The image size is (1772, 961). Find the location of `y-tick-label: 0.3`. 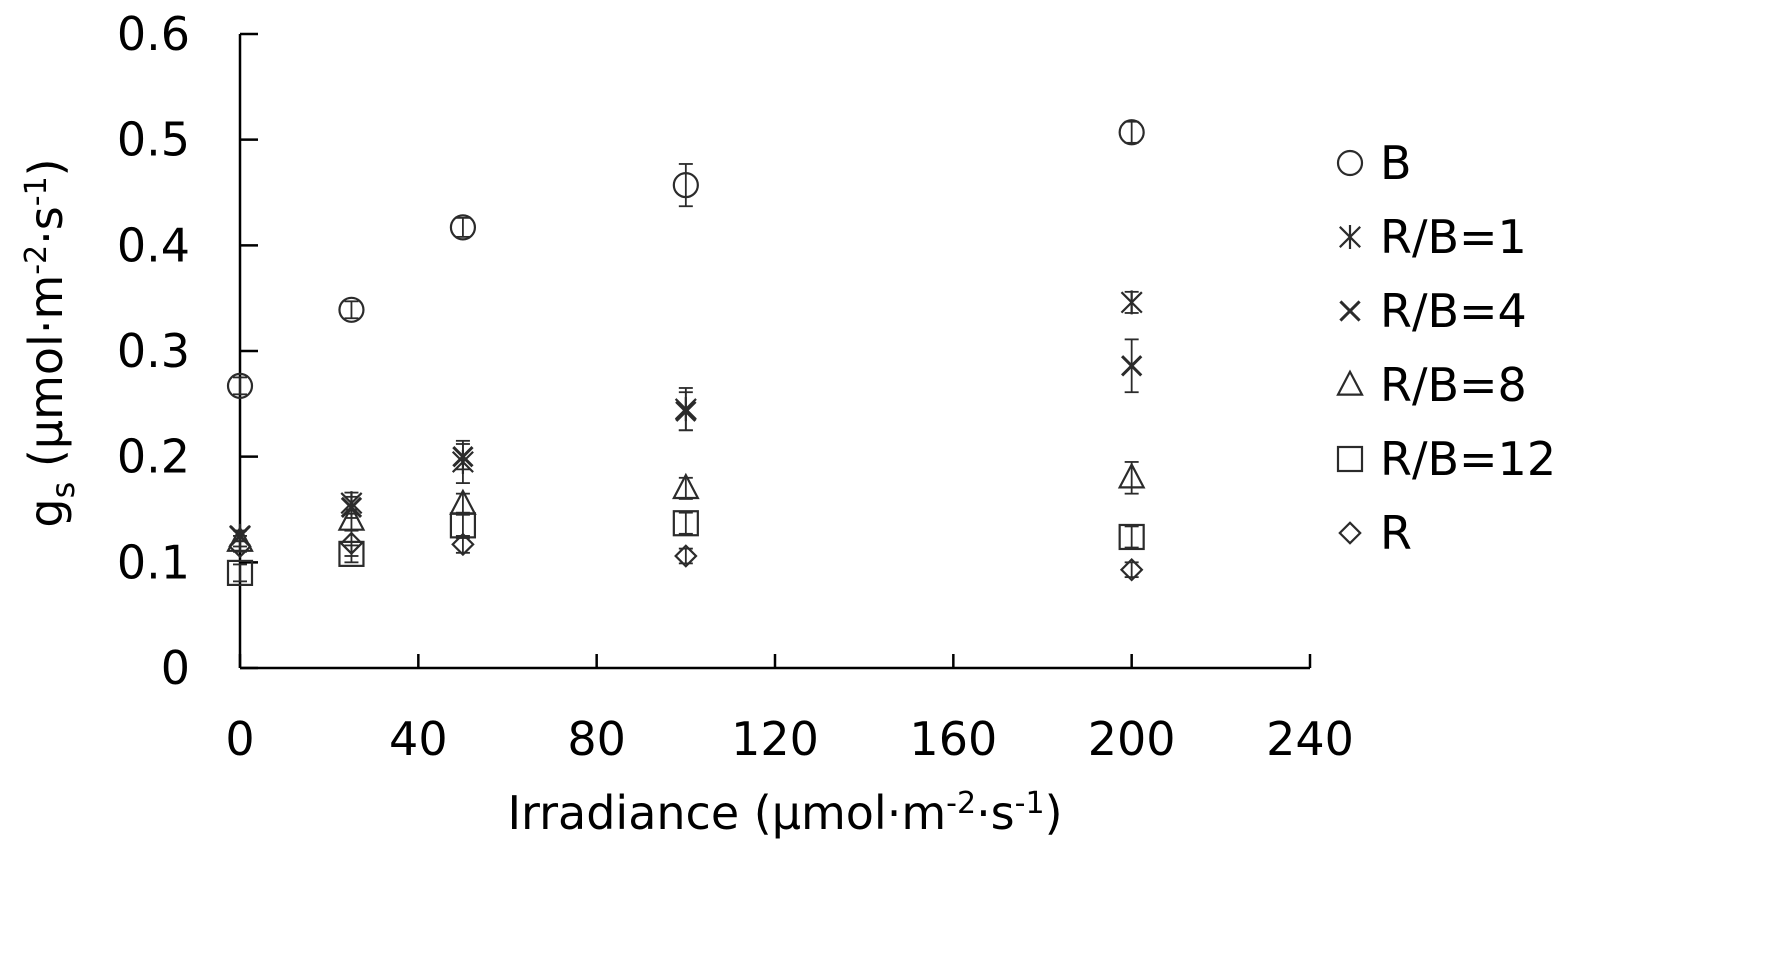

y-tick-label: 0.3 is located at coordinates (153, 351).